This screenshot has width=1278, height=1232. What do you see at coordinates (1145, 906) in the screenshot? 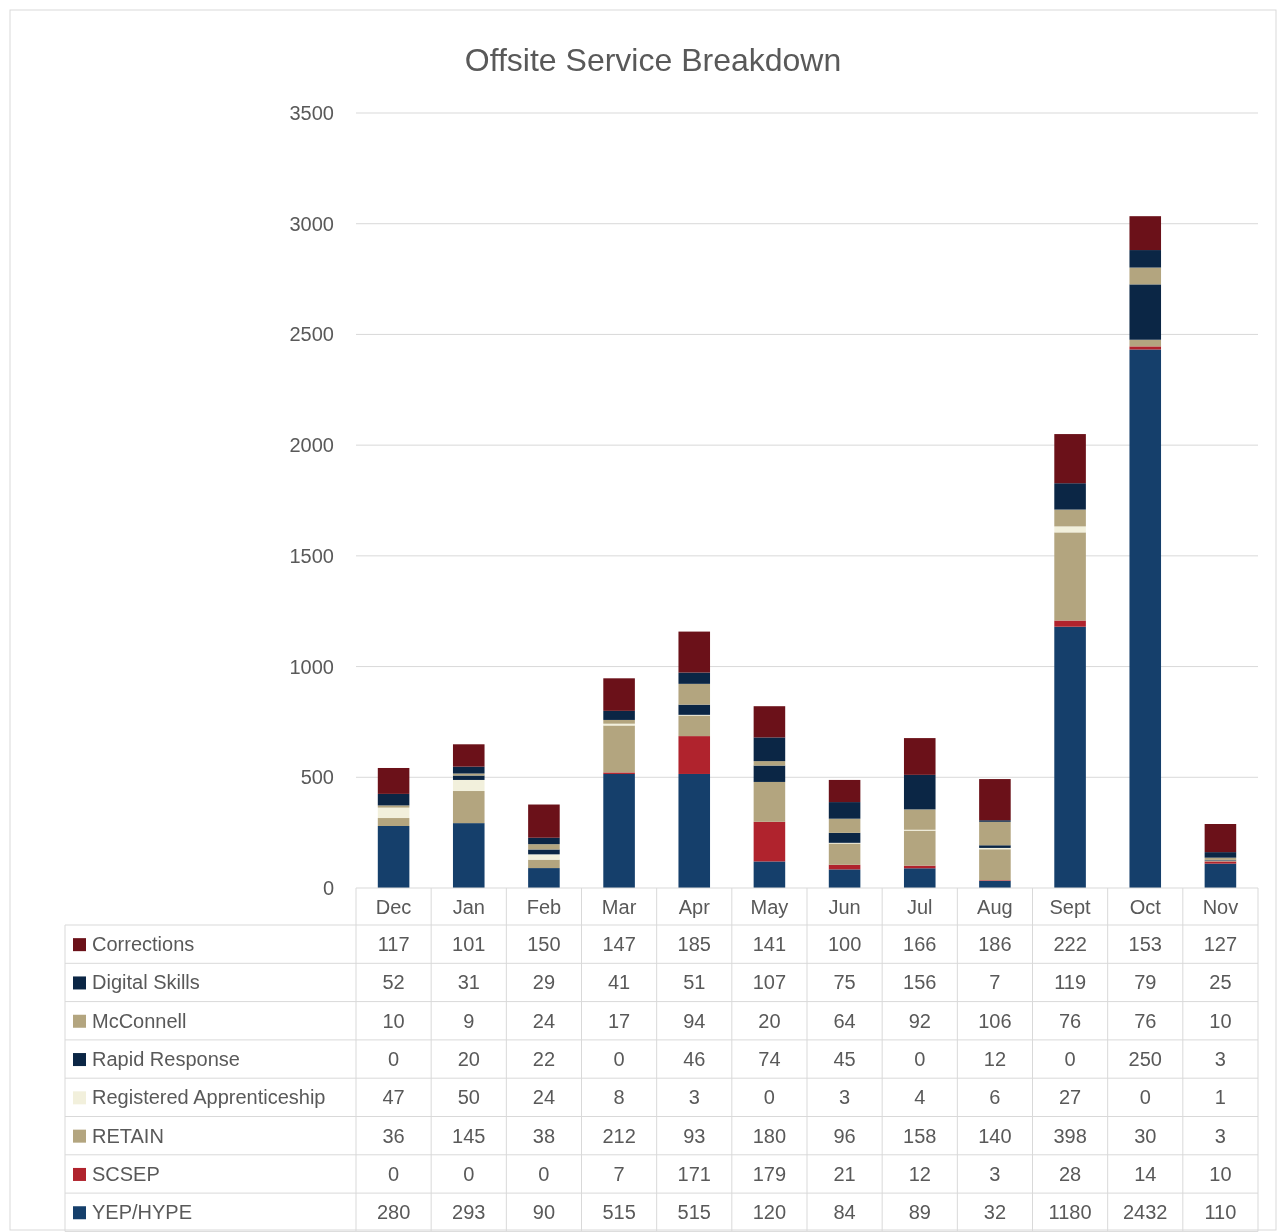
I see `x-tick-label: Oct` at bounding box center [1145, 906].